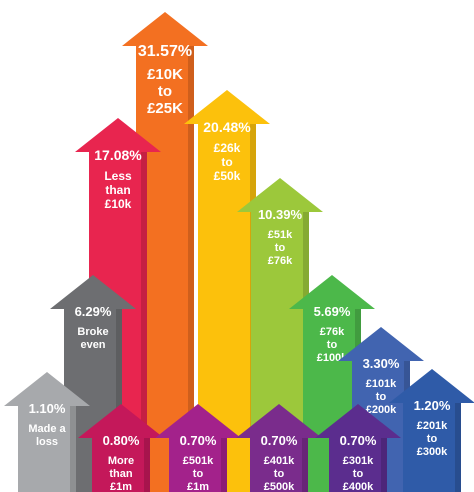  I want to click on value-label: 1.20%, so click(432, 405).